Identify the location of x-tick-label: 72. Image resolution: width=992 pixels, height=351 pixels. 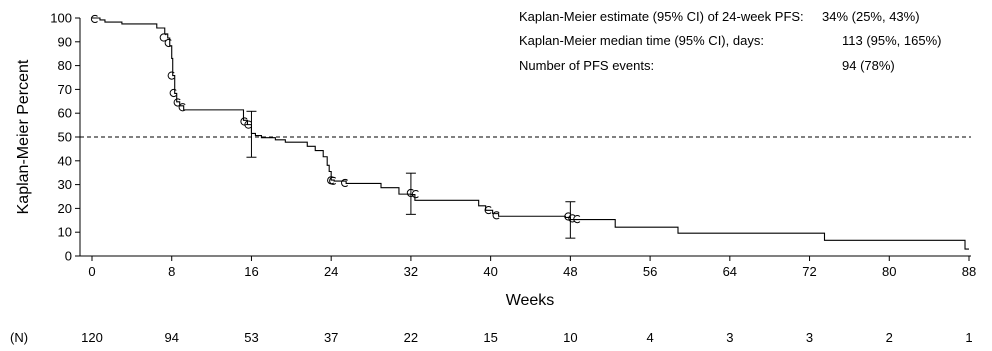
(809, 271).